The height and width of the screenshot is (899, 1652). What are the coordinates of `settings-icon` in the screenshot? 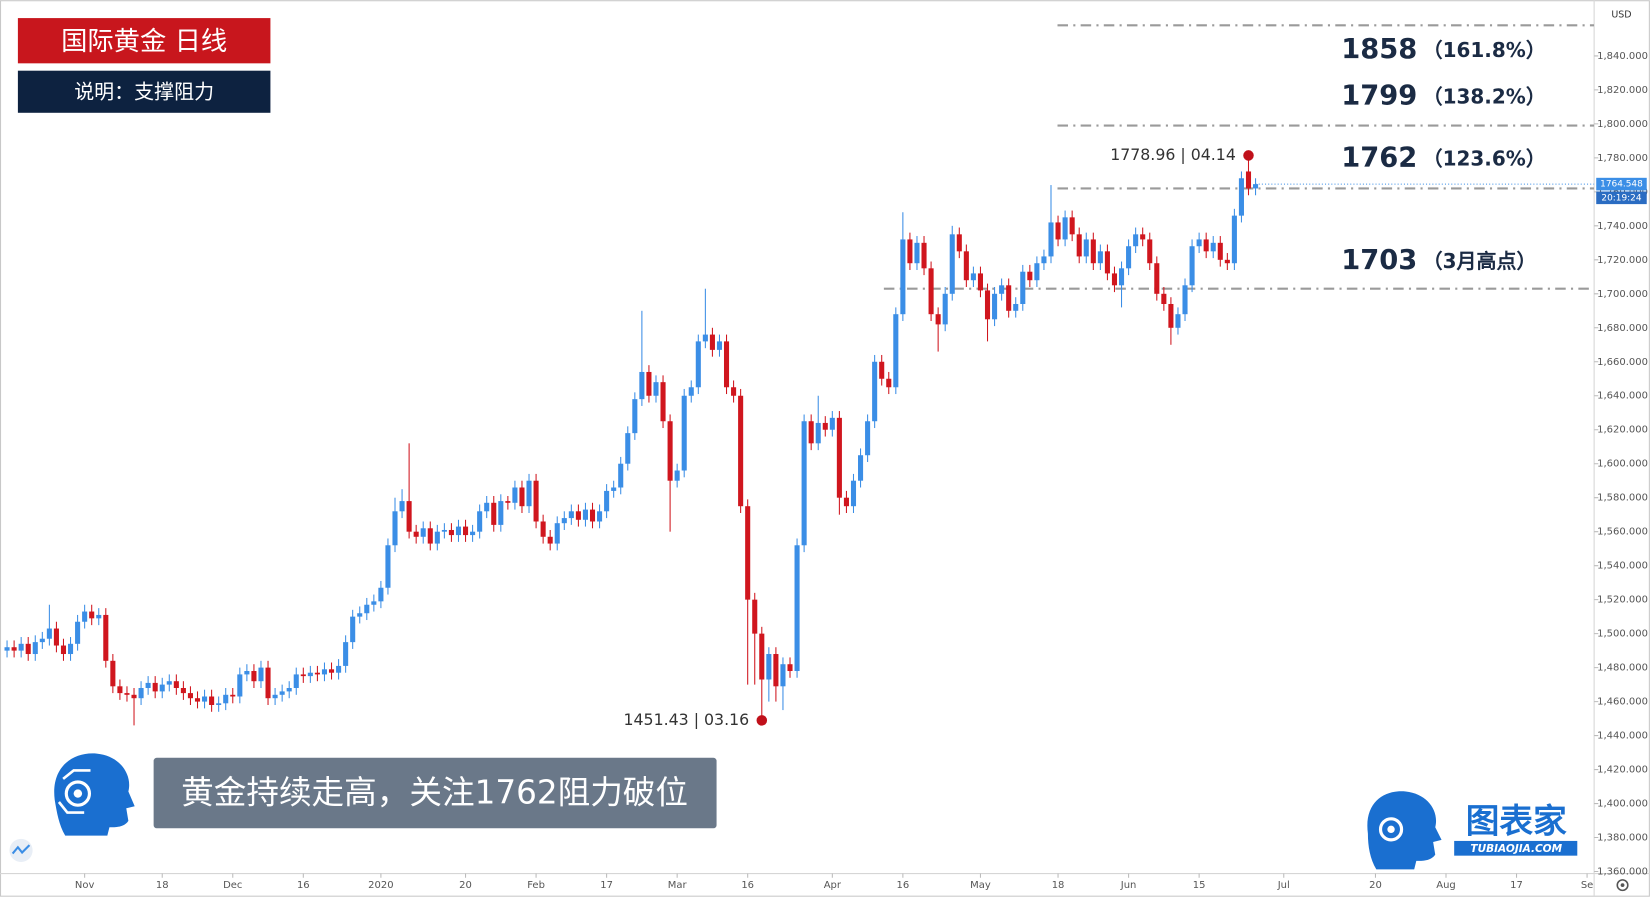 It's located at (1622, 885).